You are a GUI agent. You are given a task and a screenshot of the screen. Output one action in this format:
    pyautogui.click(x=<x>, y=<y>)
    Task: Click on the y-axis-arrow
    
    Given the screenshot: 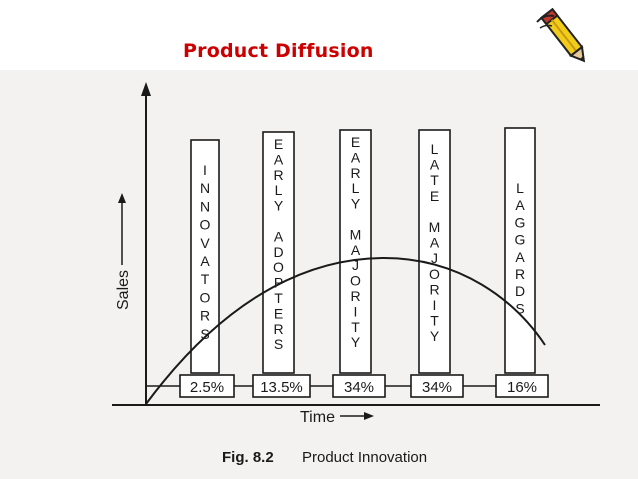 What is the action you would take?
    pyautogui.click(x=146, y=89)
    